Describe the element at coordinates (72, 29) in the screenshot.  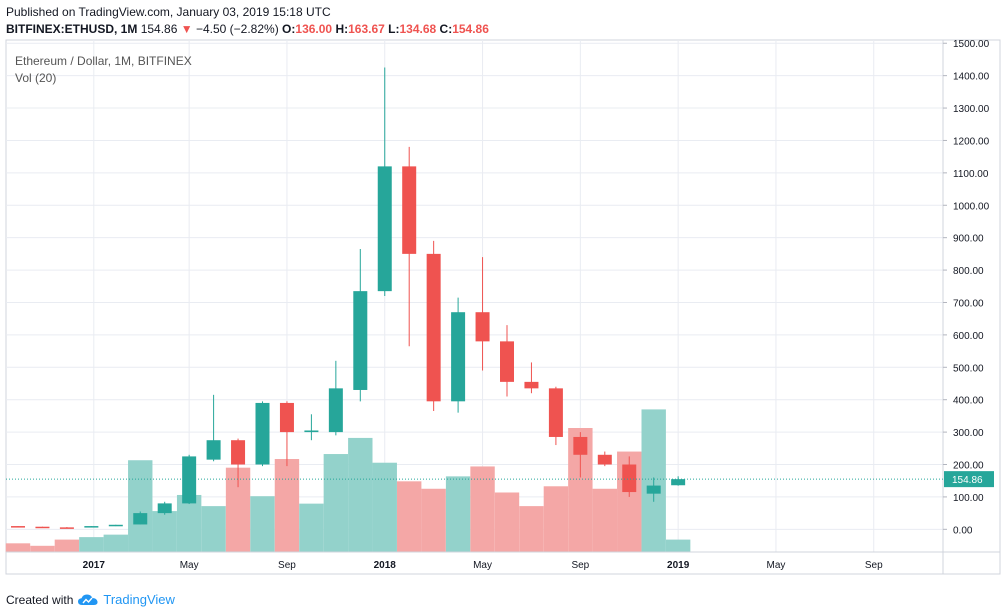
I see `symbol-label: BITFINEX:ETHUSD, 1M` at that location.